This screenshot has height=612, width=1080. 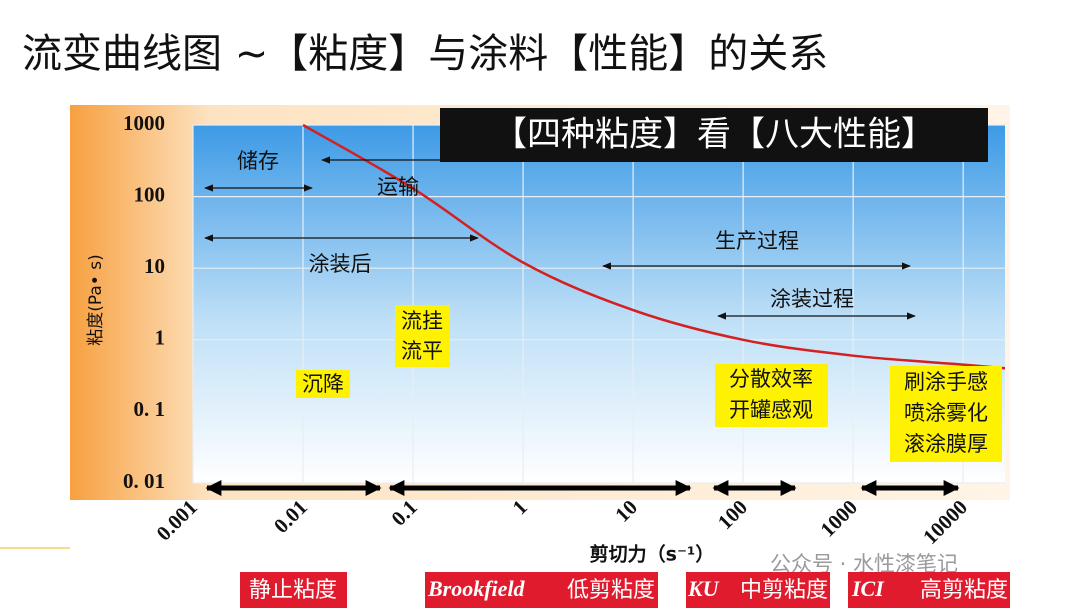 What do you see at coordinates (425, 54) in the screenshot?
I see `title: 流变曲线图 ~【粘度】与涂料【性能】的关系` at bounding box center [425, 54].